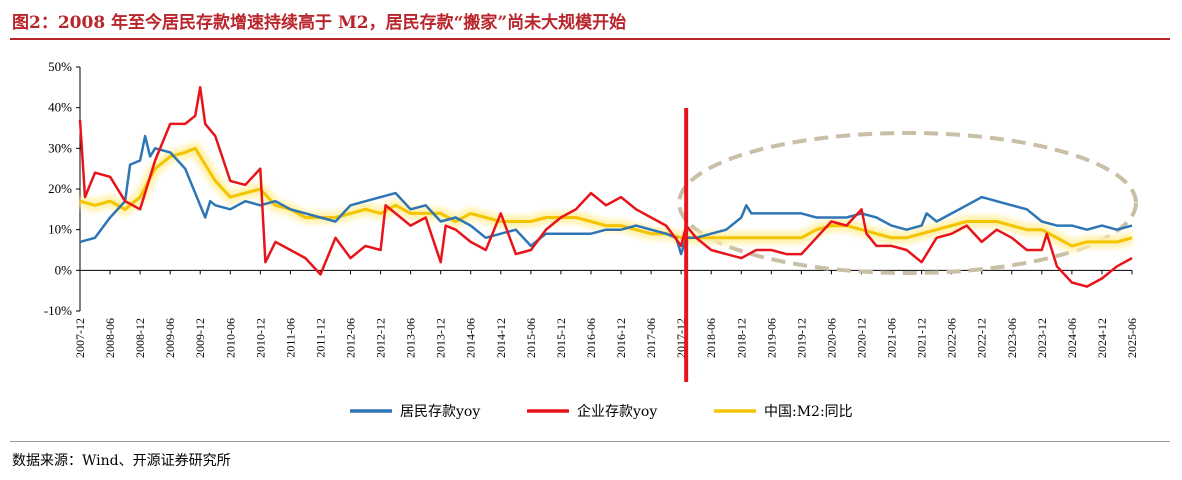 The image size is (1182, 480). Describe the element at coordinates (80, 338) in the screenshot. I see `x-tick-label: 2007-12` at that location.